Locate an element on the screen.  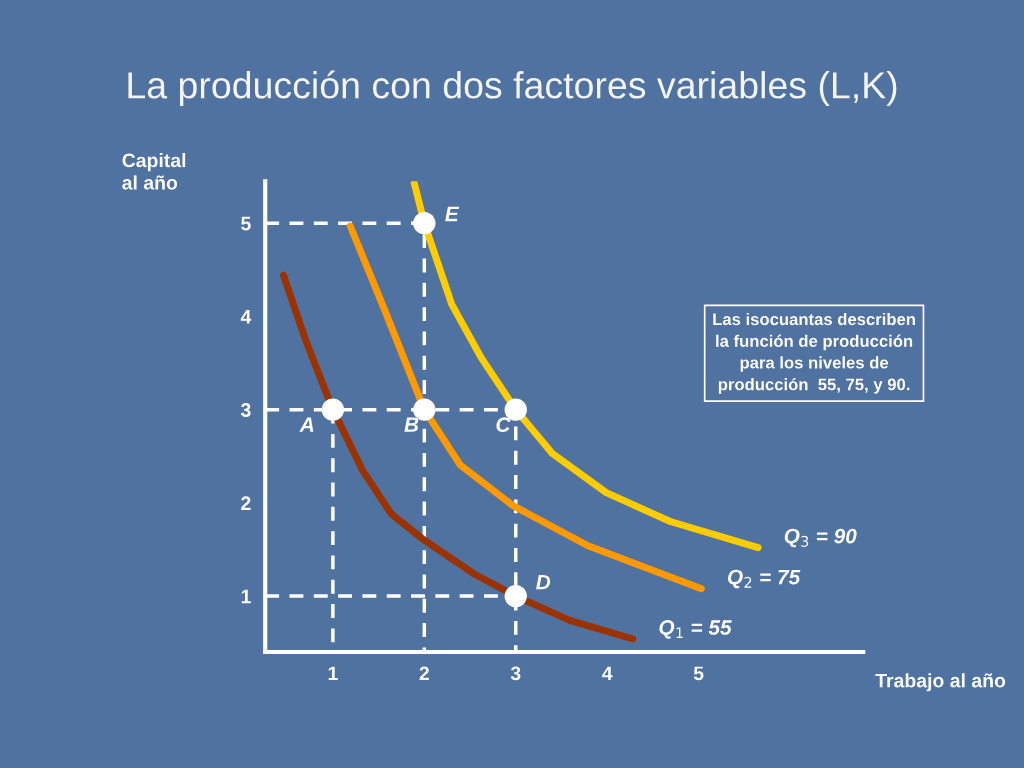
y-tick-label: 5 is located at coordinates (246, 223).